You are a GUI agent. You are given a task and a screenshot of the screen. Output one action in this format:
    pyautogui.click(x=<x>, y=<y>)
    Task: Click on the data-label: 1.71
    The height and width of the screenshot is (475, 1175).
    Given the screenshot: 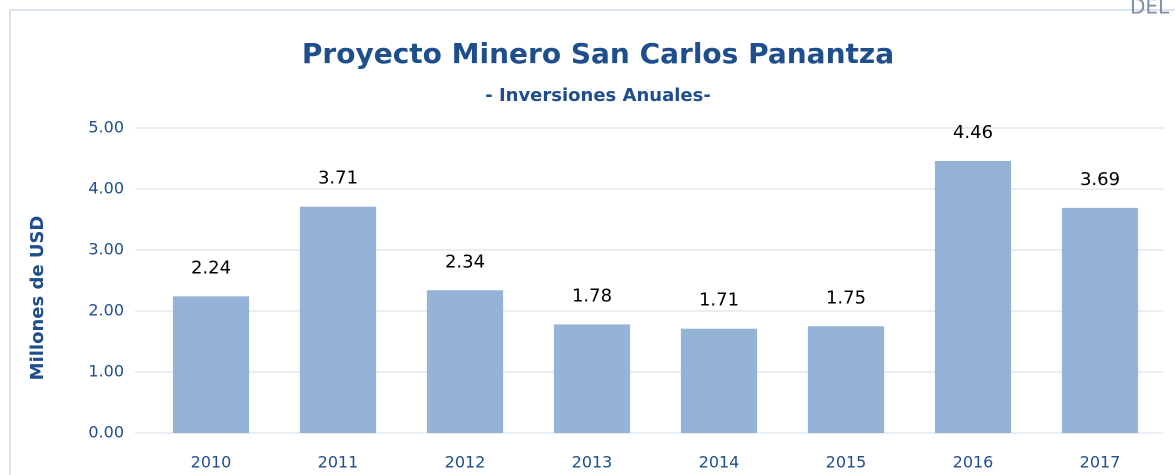 What is the action you would take?
    pyautogui.click(x=719, y=300)
    